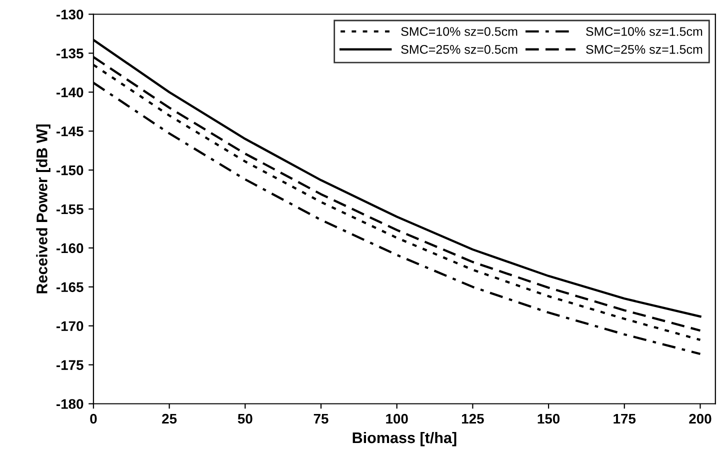 This screenshot has width=719, height=475. Describe the element at coordinates (473, 419) in the screenshot. I see `x-tick-label: 125` at that location.